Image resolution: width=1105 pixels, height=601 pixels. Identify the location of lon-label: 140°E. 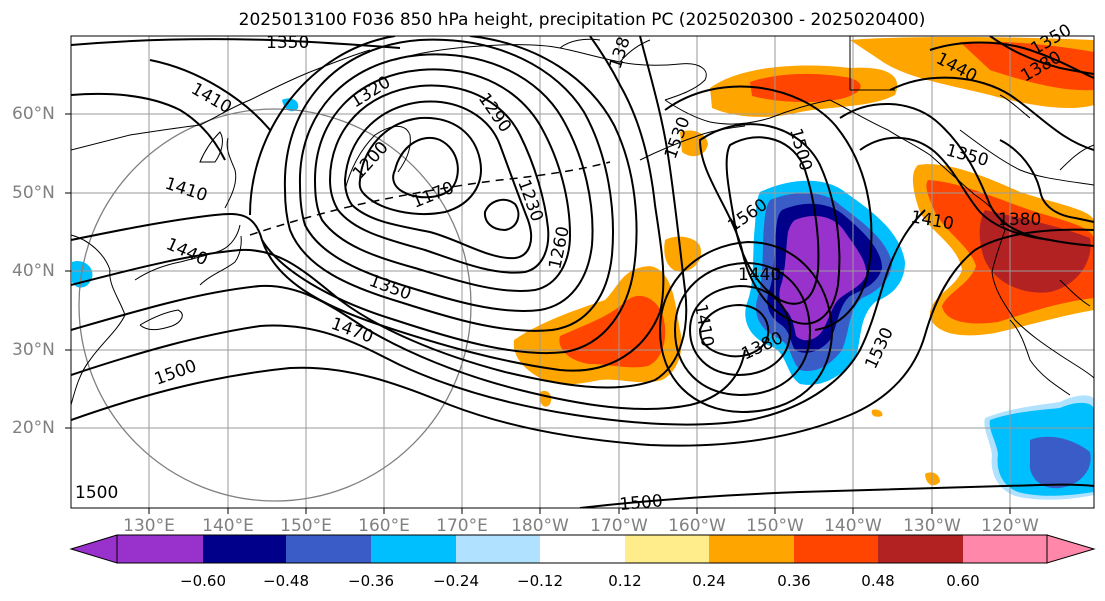
(228, 526).